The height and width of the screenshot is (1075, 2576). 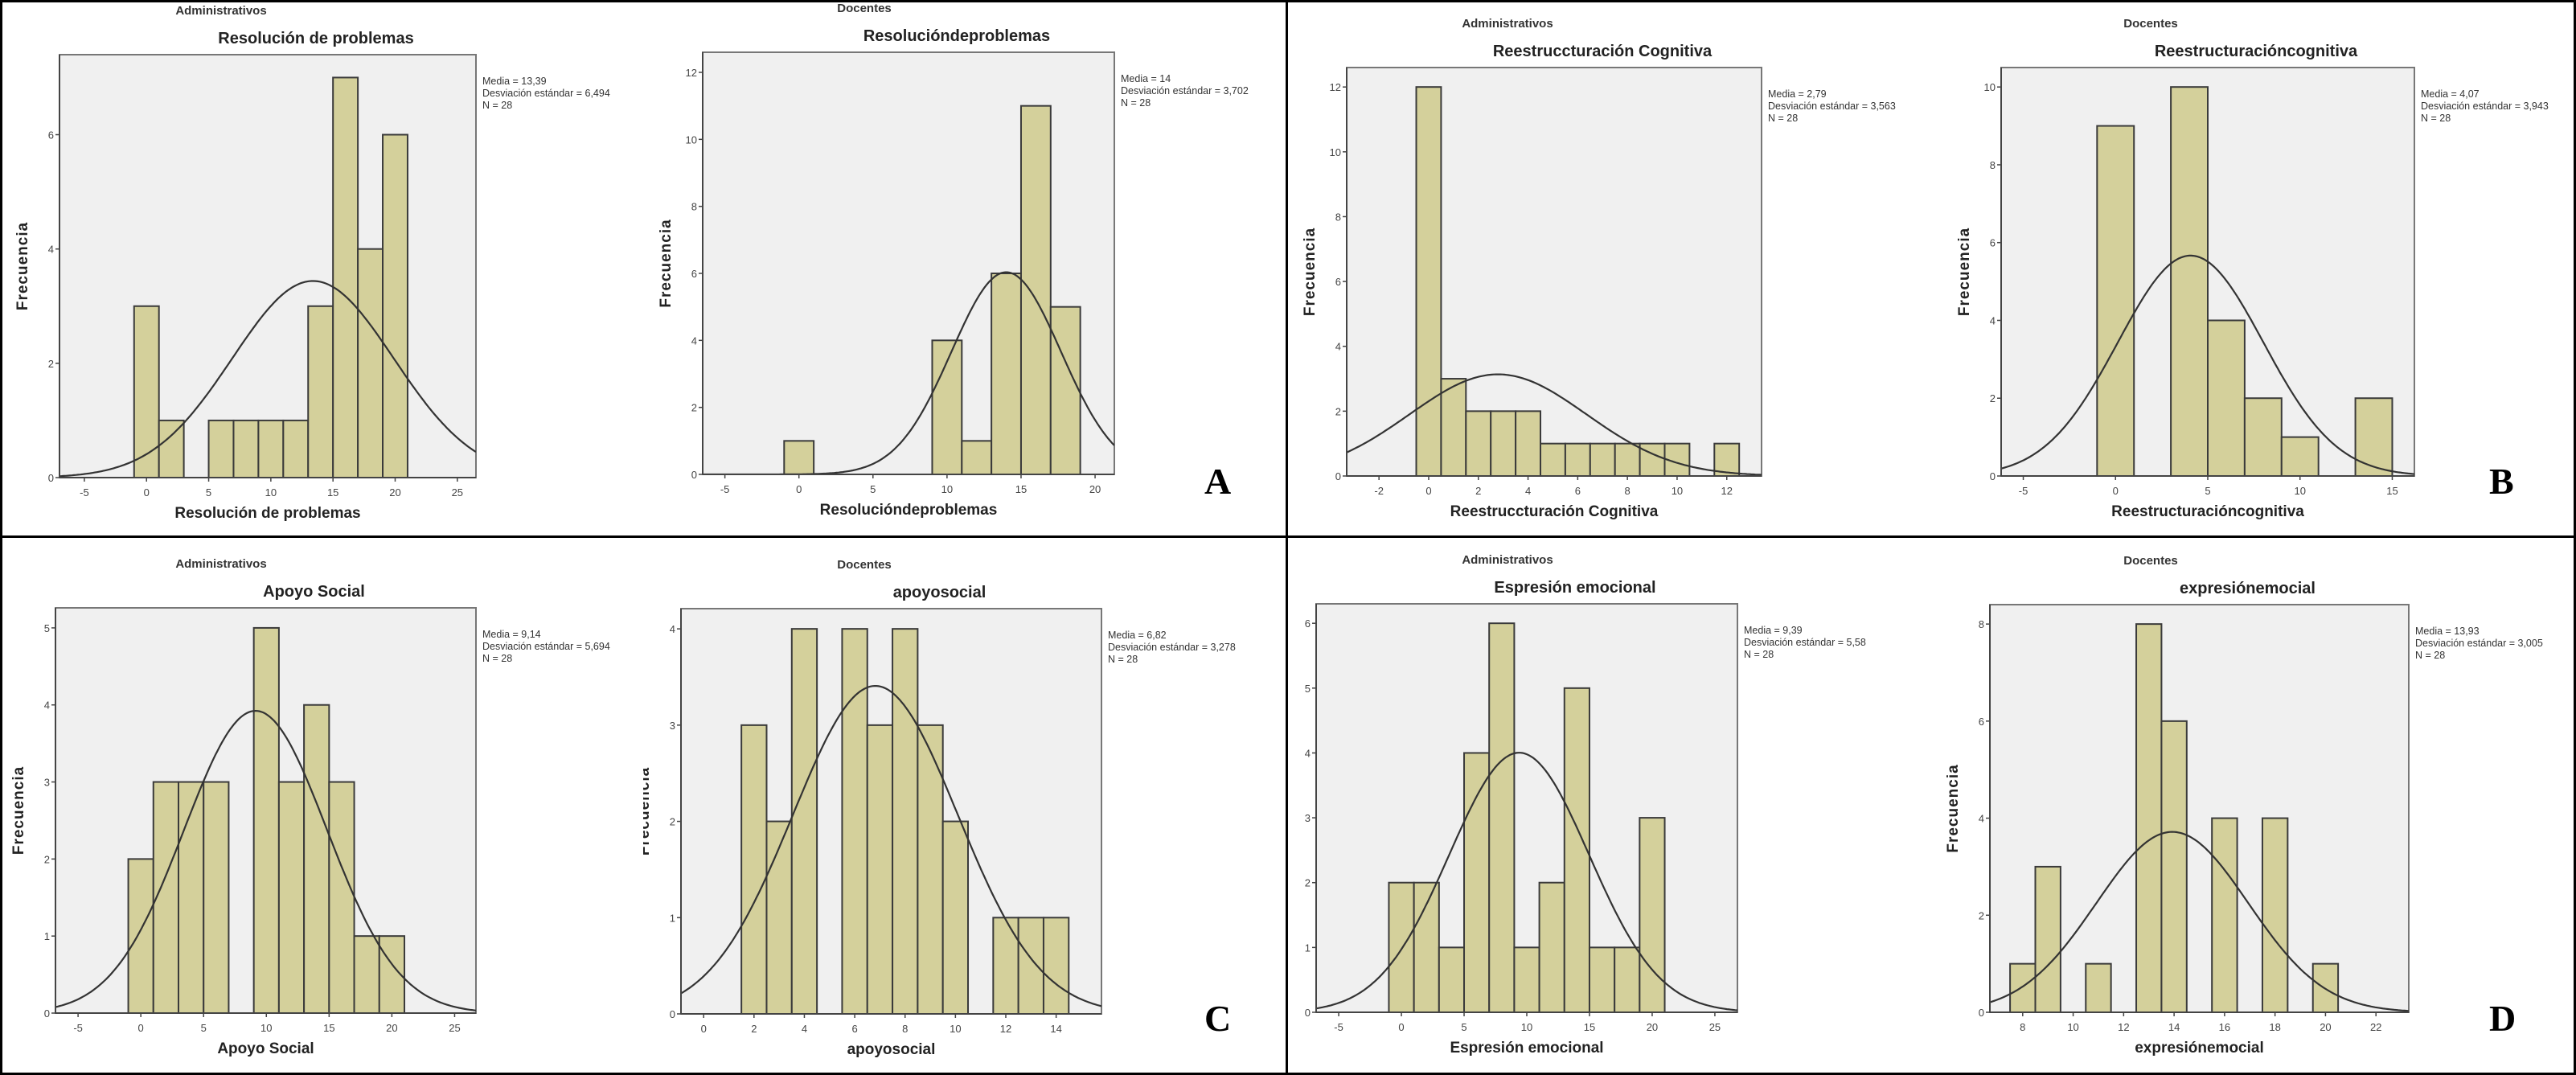 What do you see at coordinates (1575, 588) in the screenshot?
I see `chart-title: Espresión emocional` at bounding box center [1575, 588].